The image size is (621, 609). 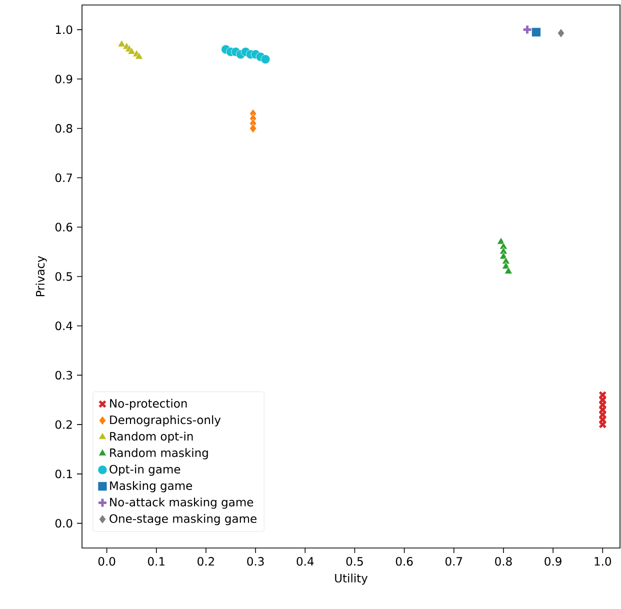 I want to click on y-tick-label: 0.7, so click(x=63, y=177).